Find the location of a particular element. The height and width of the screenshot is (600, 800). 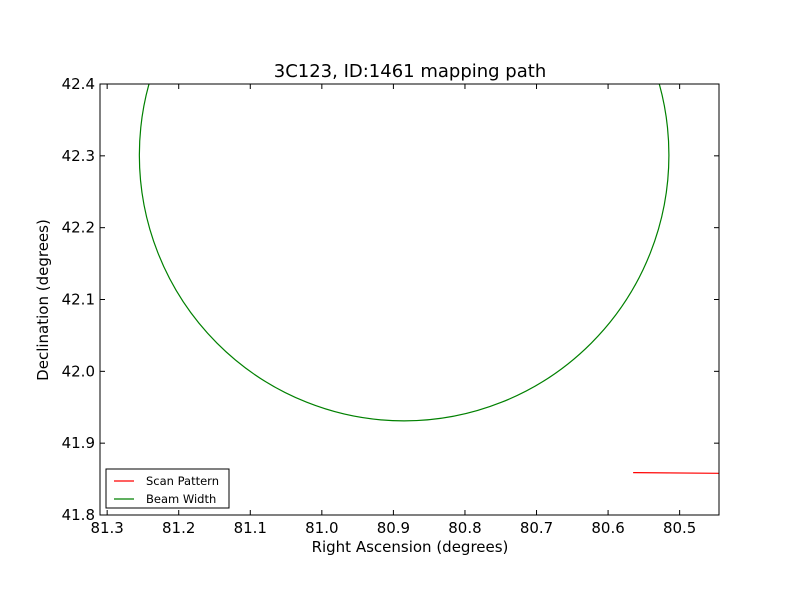

y-tick-label: 42.4 is located at coordinates (78, 84).